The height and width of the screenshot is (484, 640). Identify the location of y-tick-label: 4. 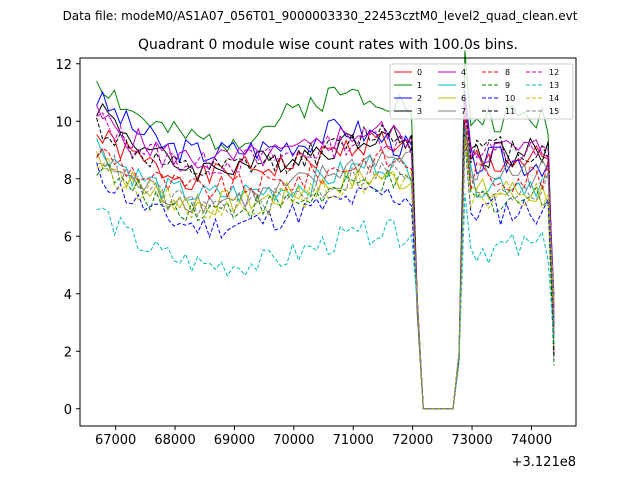
(68, 295).